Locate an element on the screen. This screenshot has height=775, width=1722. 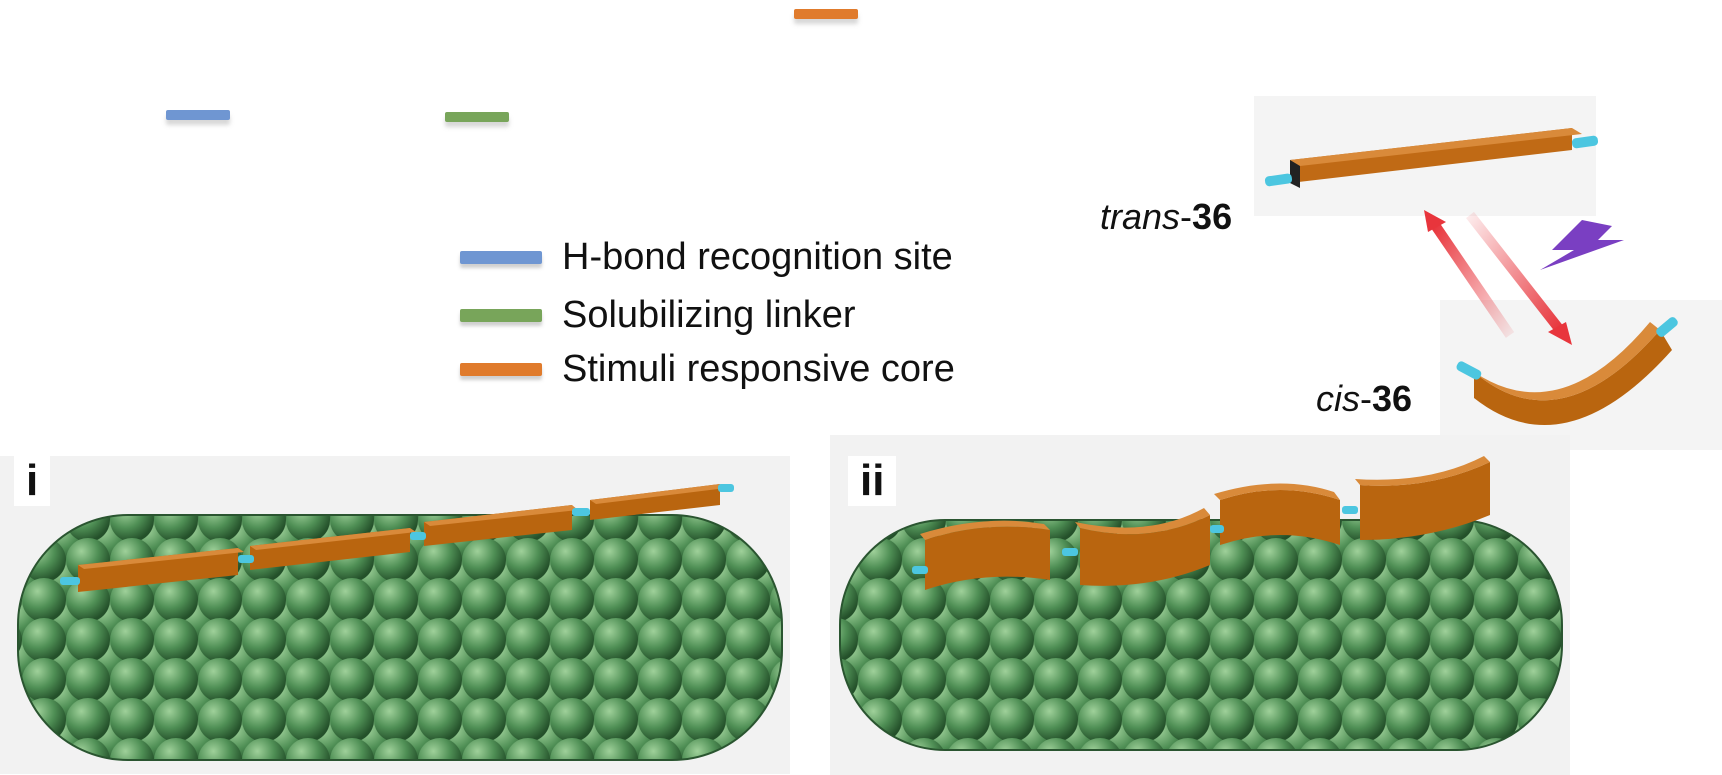
legend-label-linker: Solubilizing linker is located at coordinates (709, 315).